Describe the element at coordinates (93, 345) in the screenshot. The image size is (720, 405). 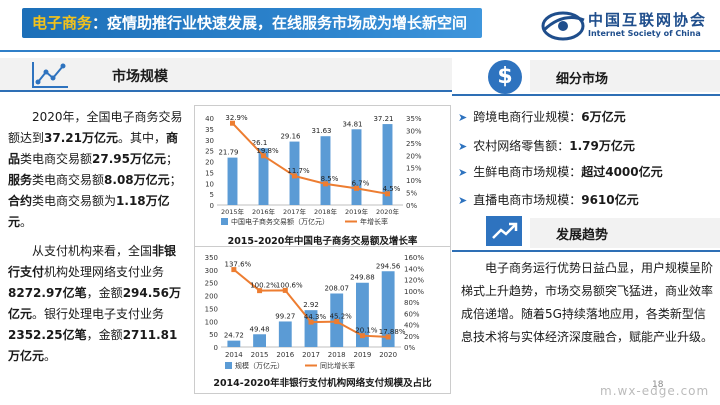
I see `highlight-figure: 2711.81万亿元` at that location.